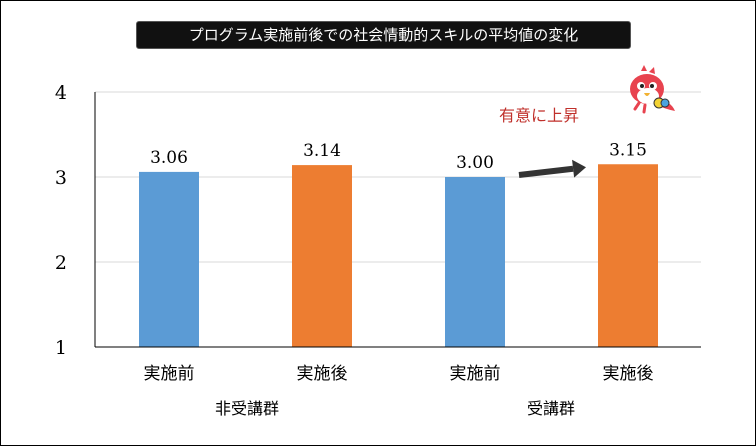 This screenshot has height=446, width=756. I want to click on data-label: 3.00, so click(475, 163).